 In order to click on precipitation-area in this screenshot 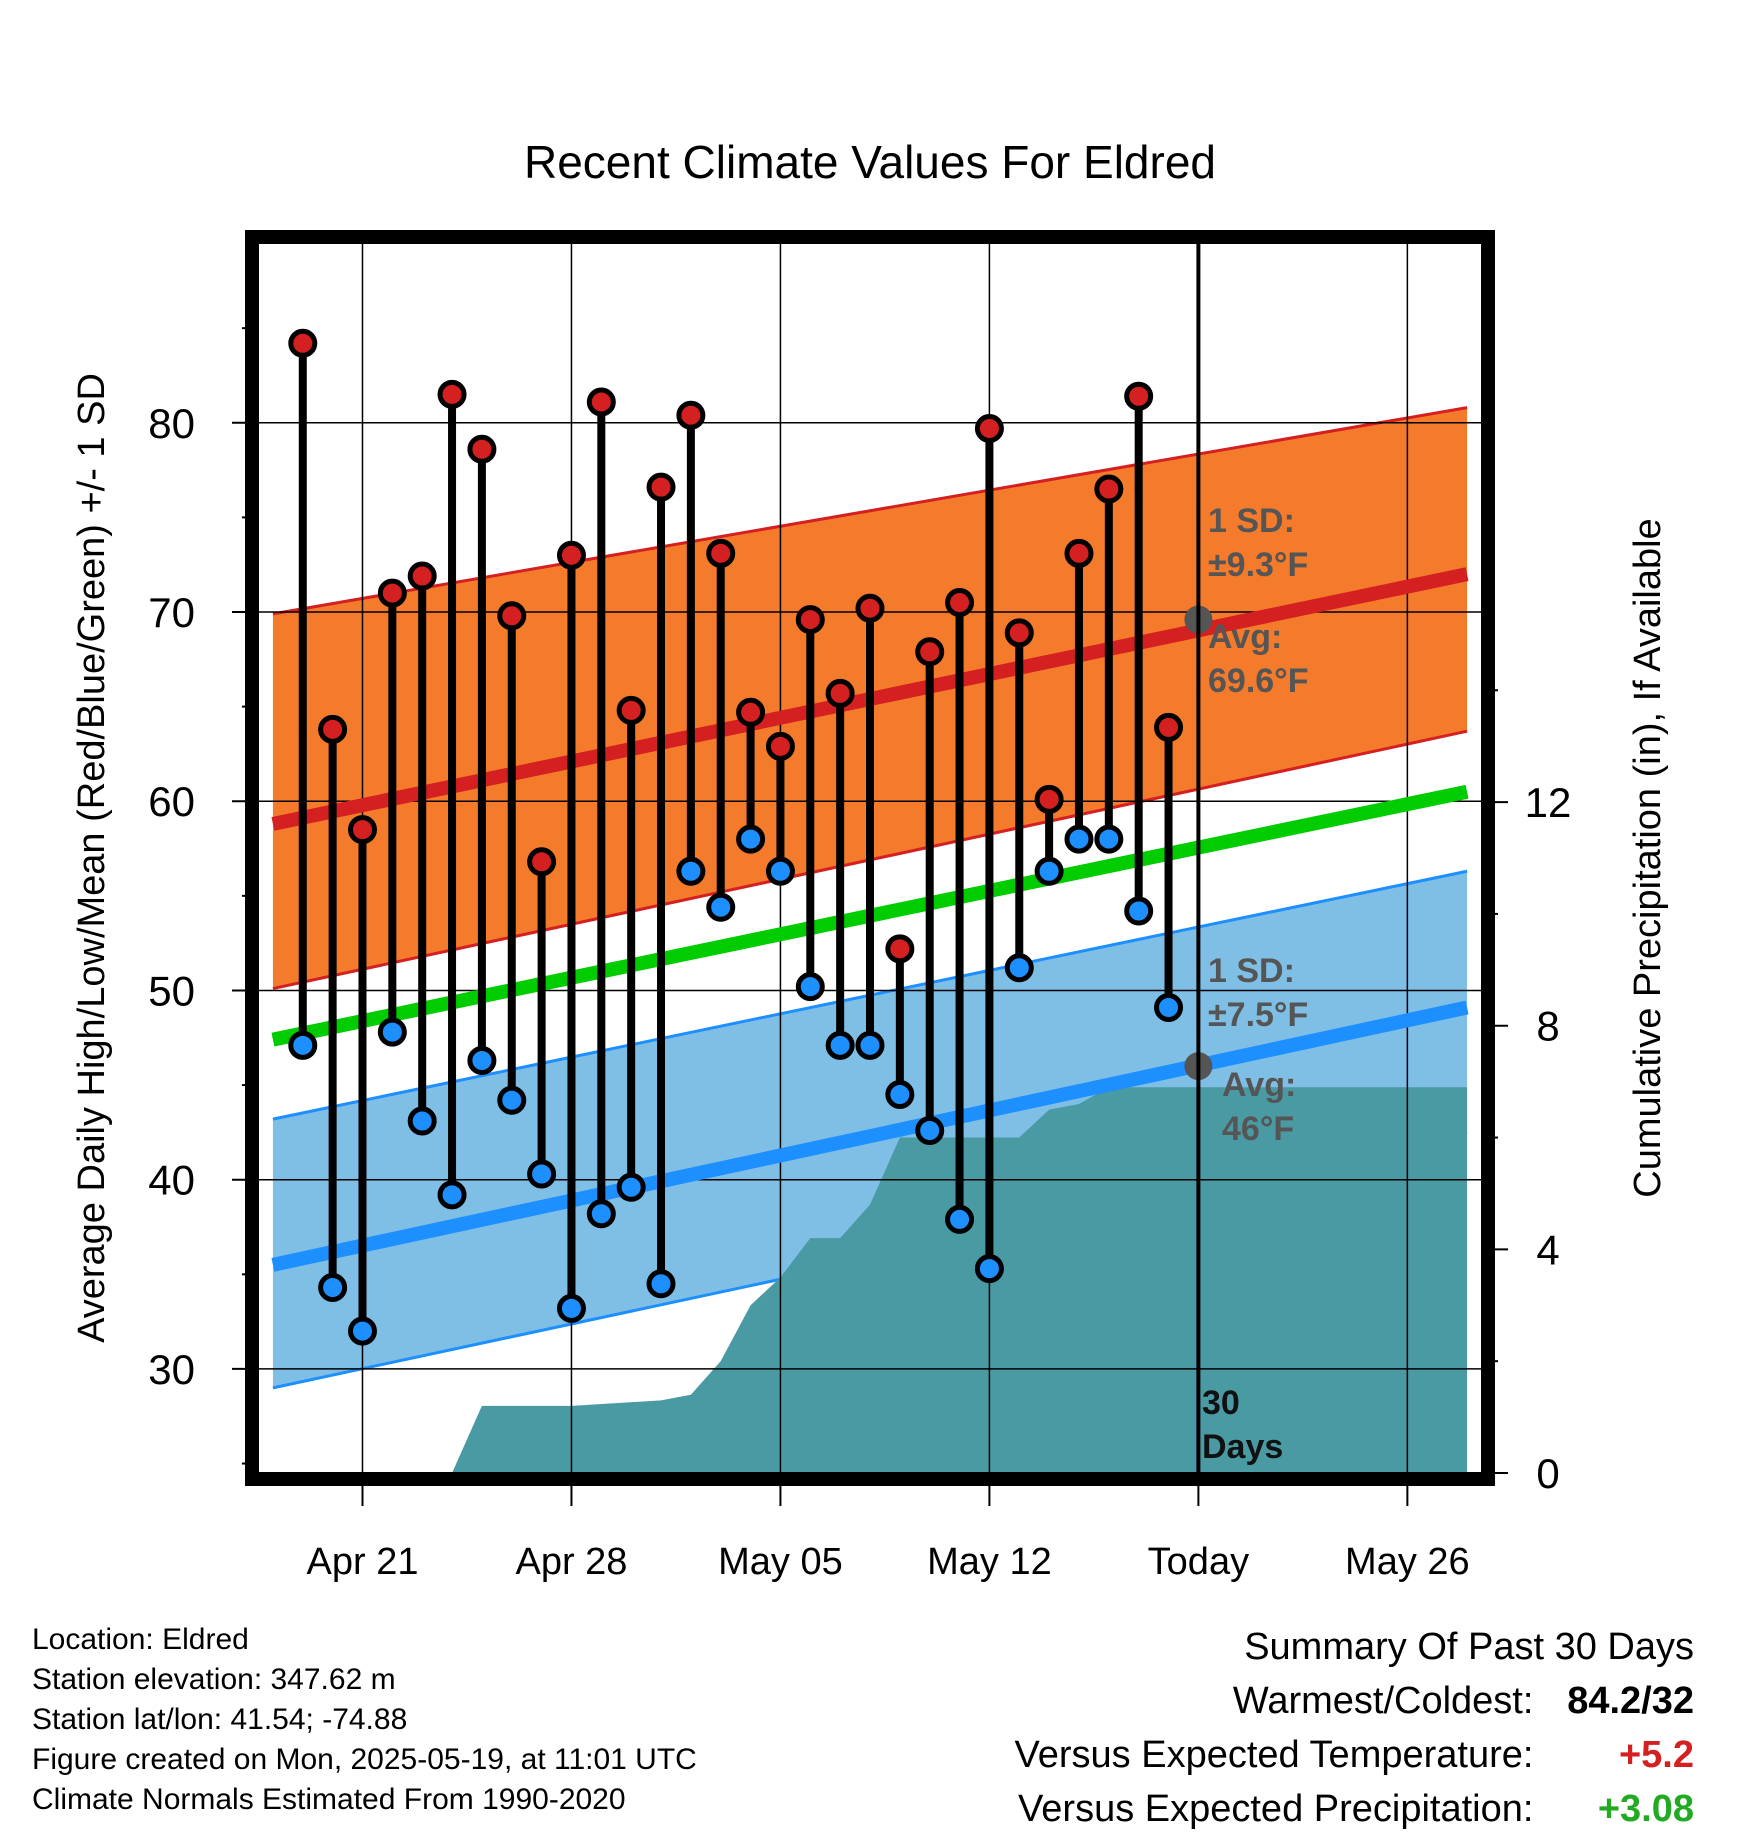, I will do `click(945, 1280)`.